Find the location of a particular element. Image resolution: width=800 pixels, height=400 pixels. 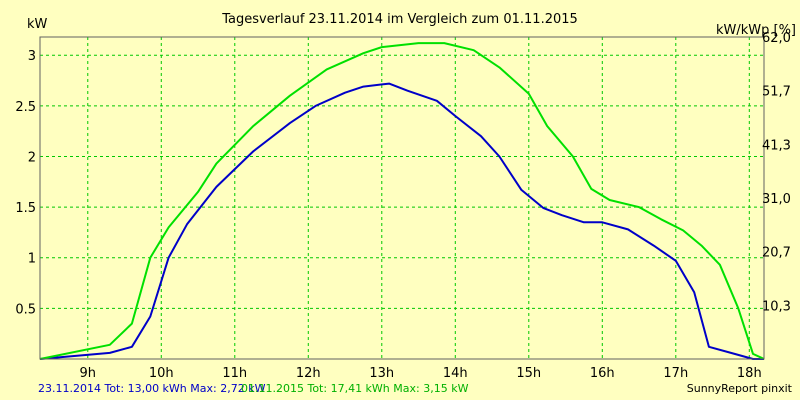

y-tick-label-left: 1.5 is located at coordinates (25, 208).